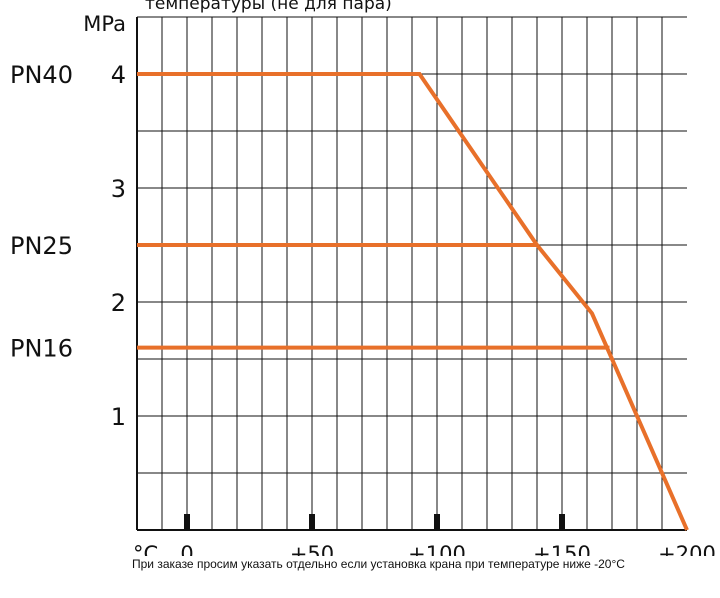 Image resolution: width=720 pixels, height=598 pixels. I want to click on x-tick-label: +100, so click(437, 549).